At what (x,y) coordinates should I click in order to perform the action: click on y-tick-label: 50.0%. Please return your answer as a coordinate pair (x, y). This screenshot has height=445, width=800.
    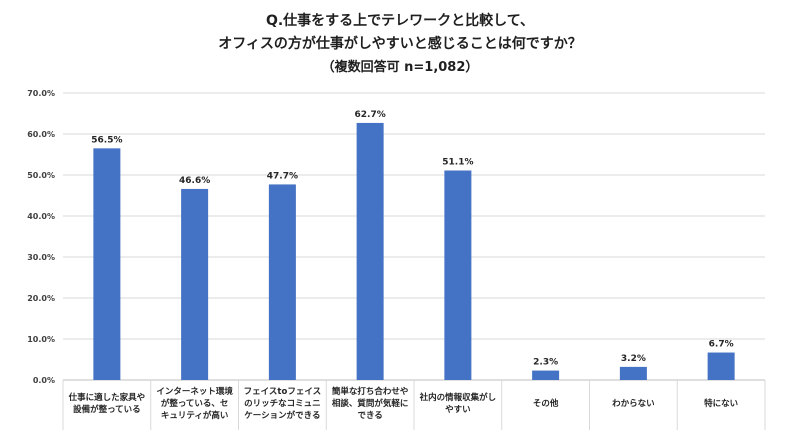
    Looking at the image, I should click on (41, 175).